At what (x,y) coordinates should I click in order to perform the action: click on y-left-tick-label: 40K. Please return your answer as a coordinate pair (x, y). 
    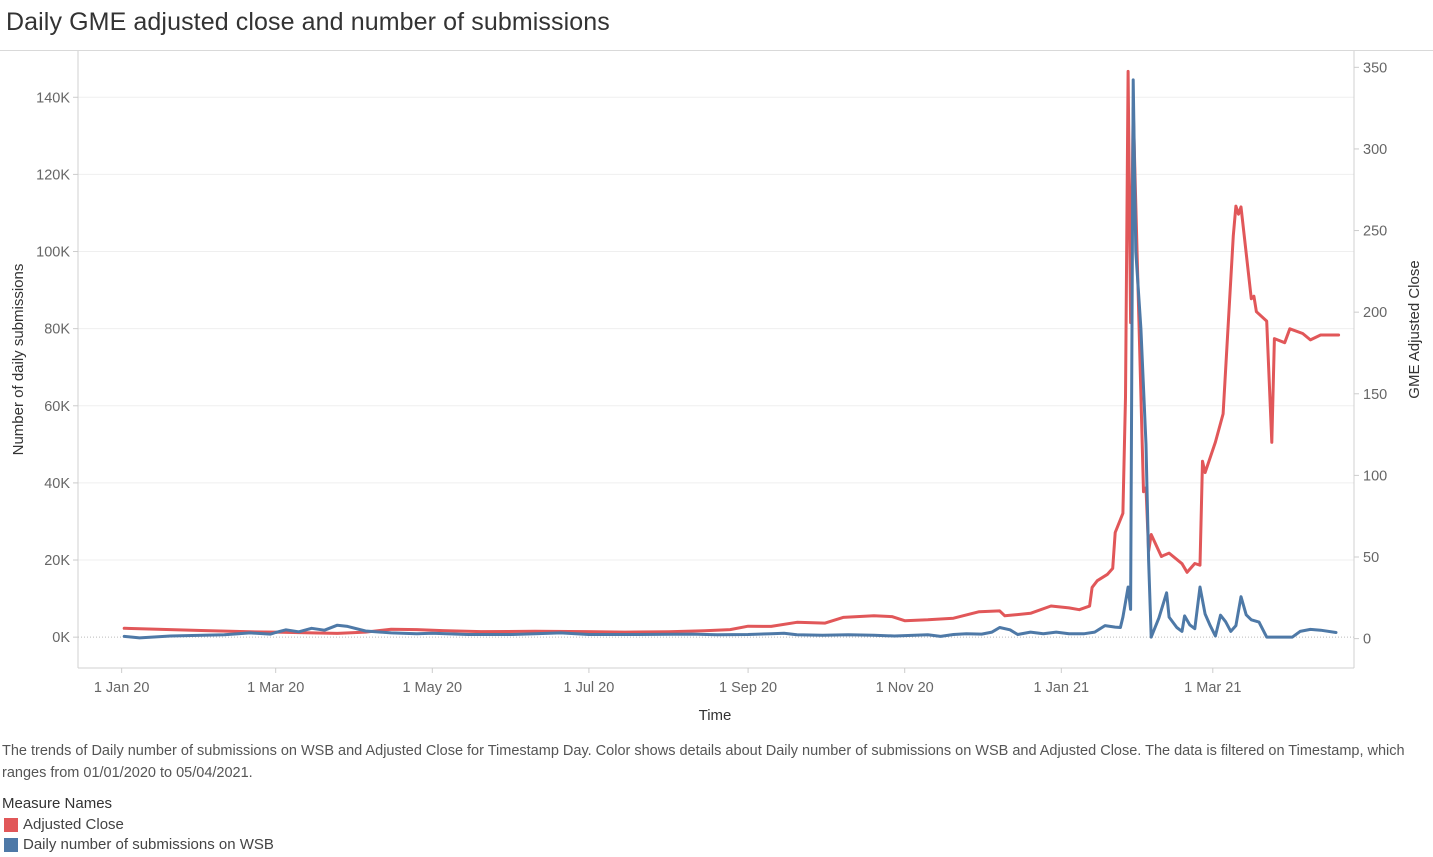
    Looking at the image, I should click on (57, 484).